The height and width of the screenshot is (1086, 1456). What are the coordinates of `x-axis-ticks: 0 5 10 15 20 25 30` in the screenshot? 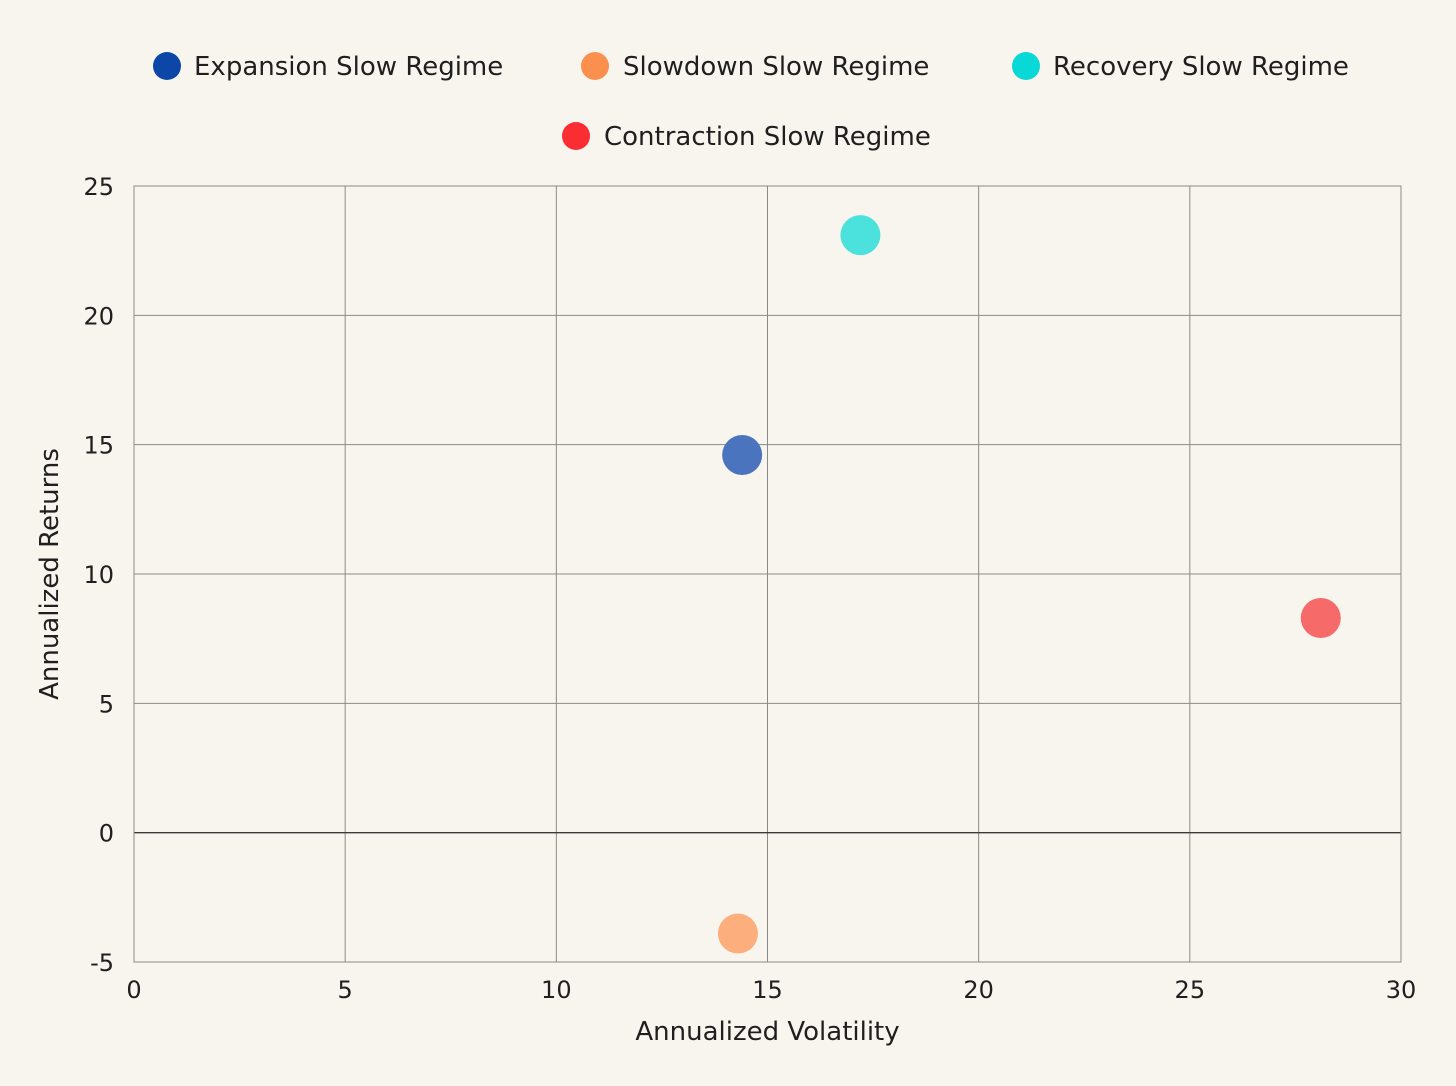 It's located at (771, 990).